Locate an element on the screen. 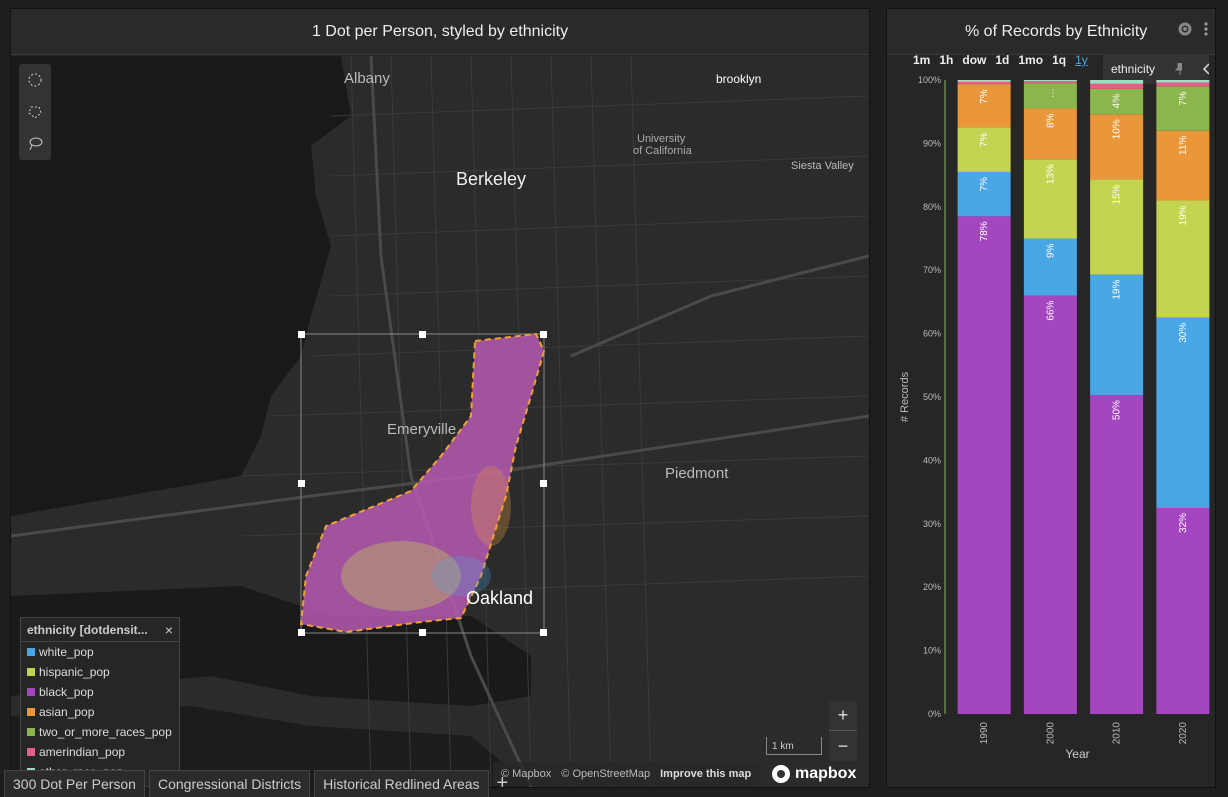 The width and height of the screenshot is (1228, 797). dimension-pill: ethnicity is located at coordinates (1156, 69).